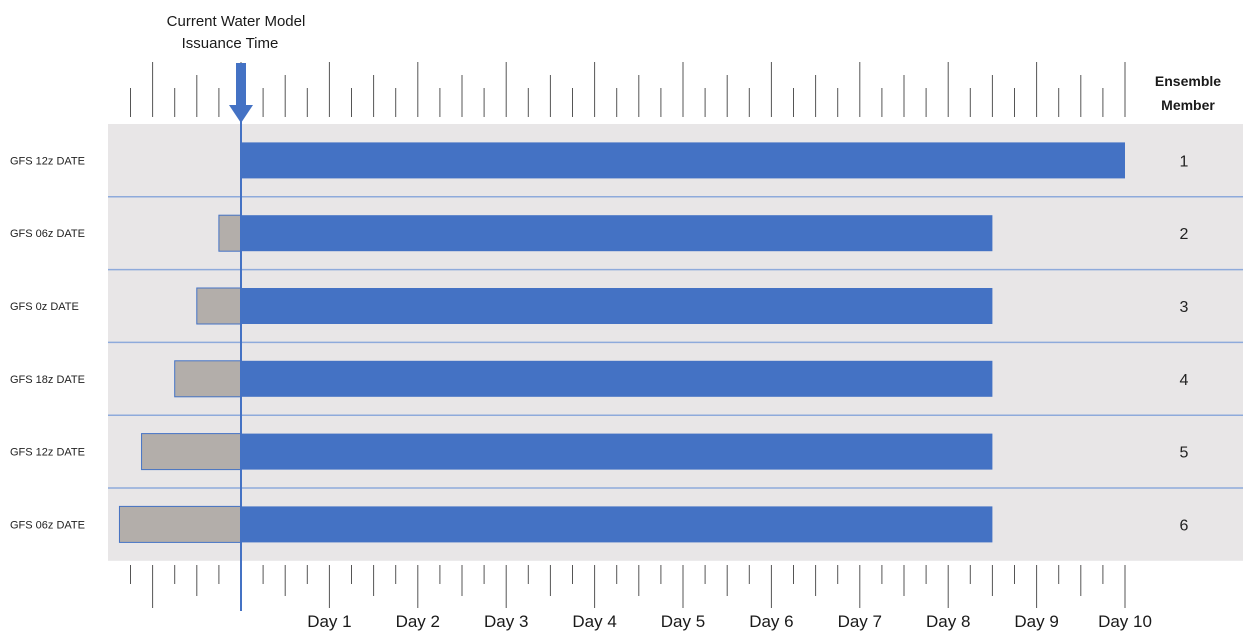 Image resolution: width=1243 pixels, height=631 pixels. Describe the element at coordinates (1036, 621) in the screenshot. I see `day-label: Day 9` at that location.